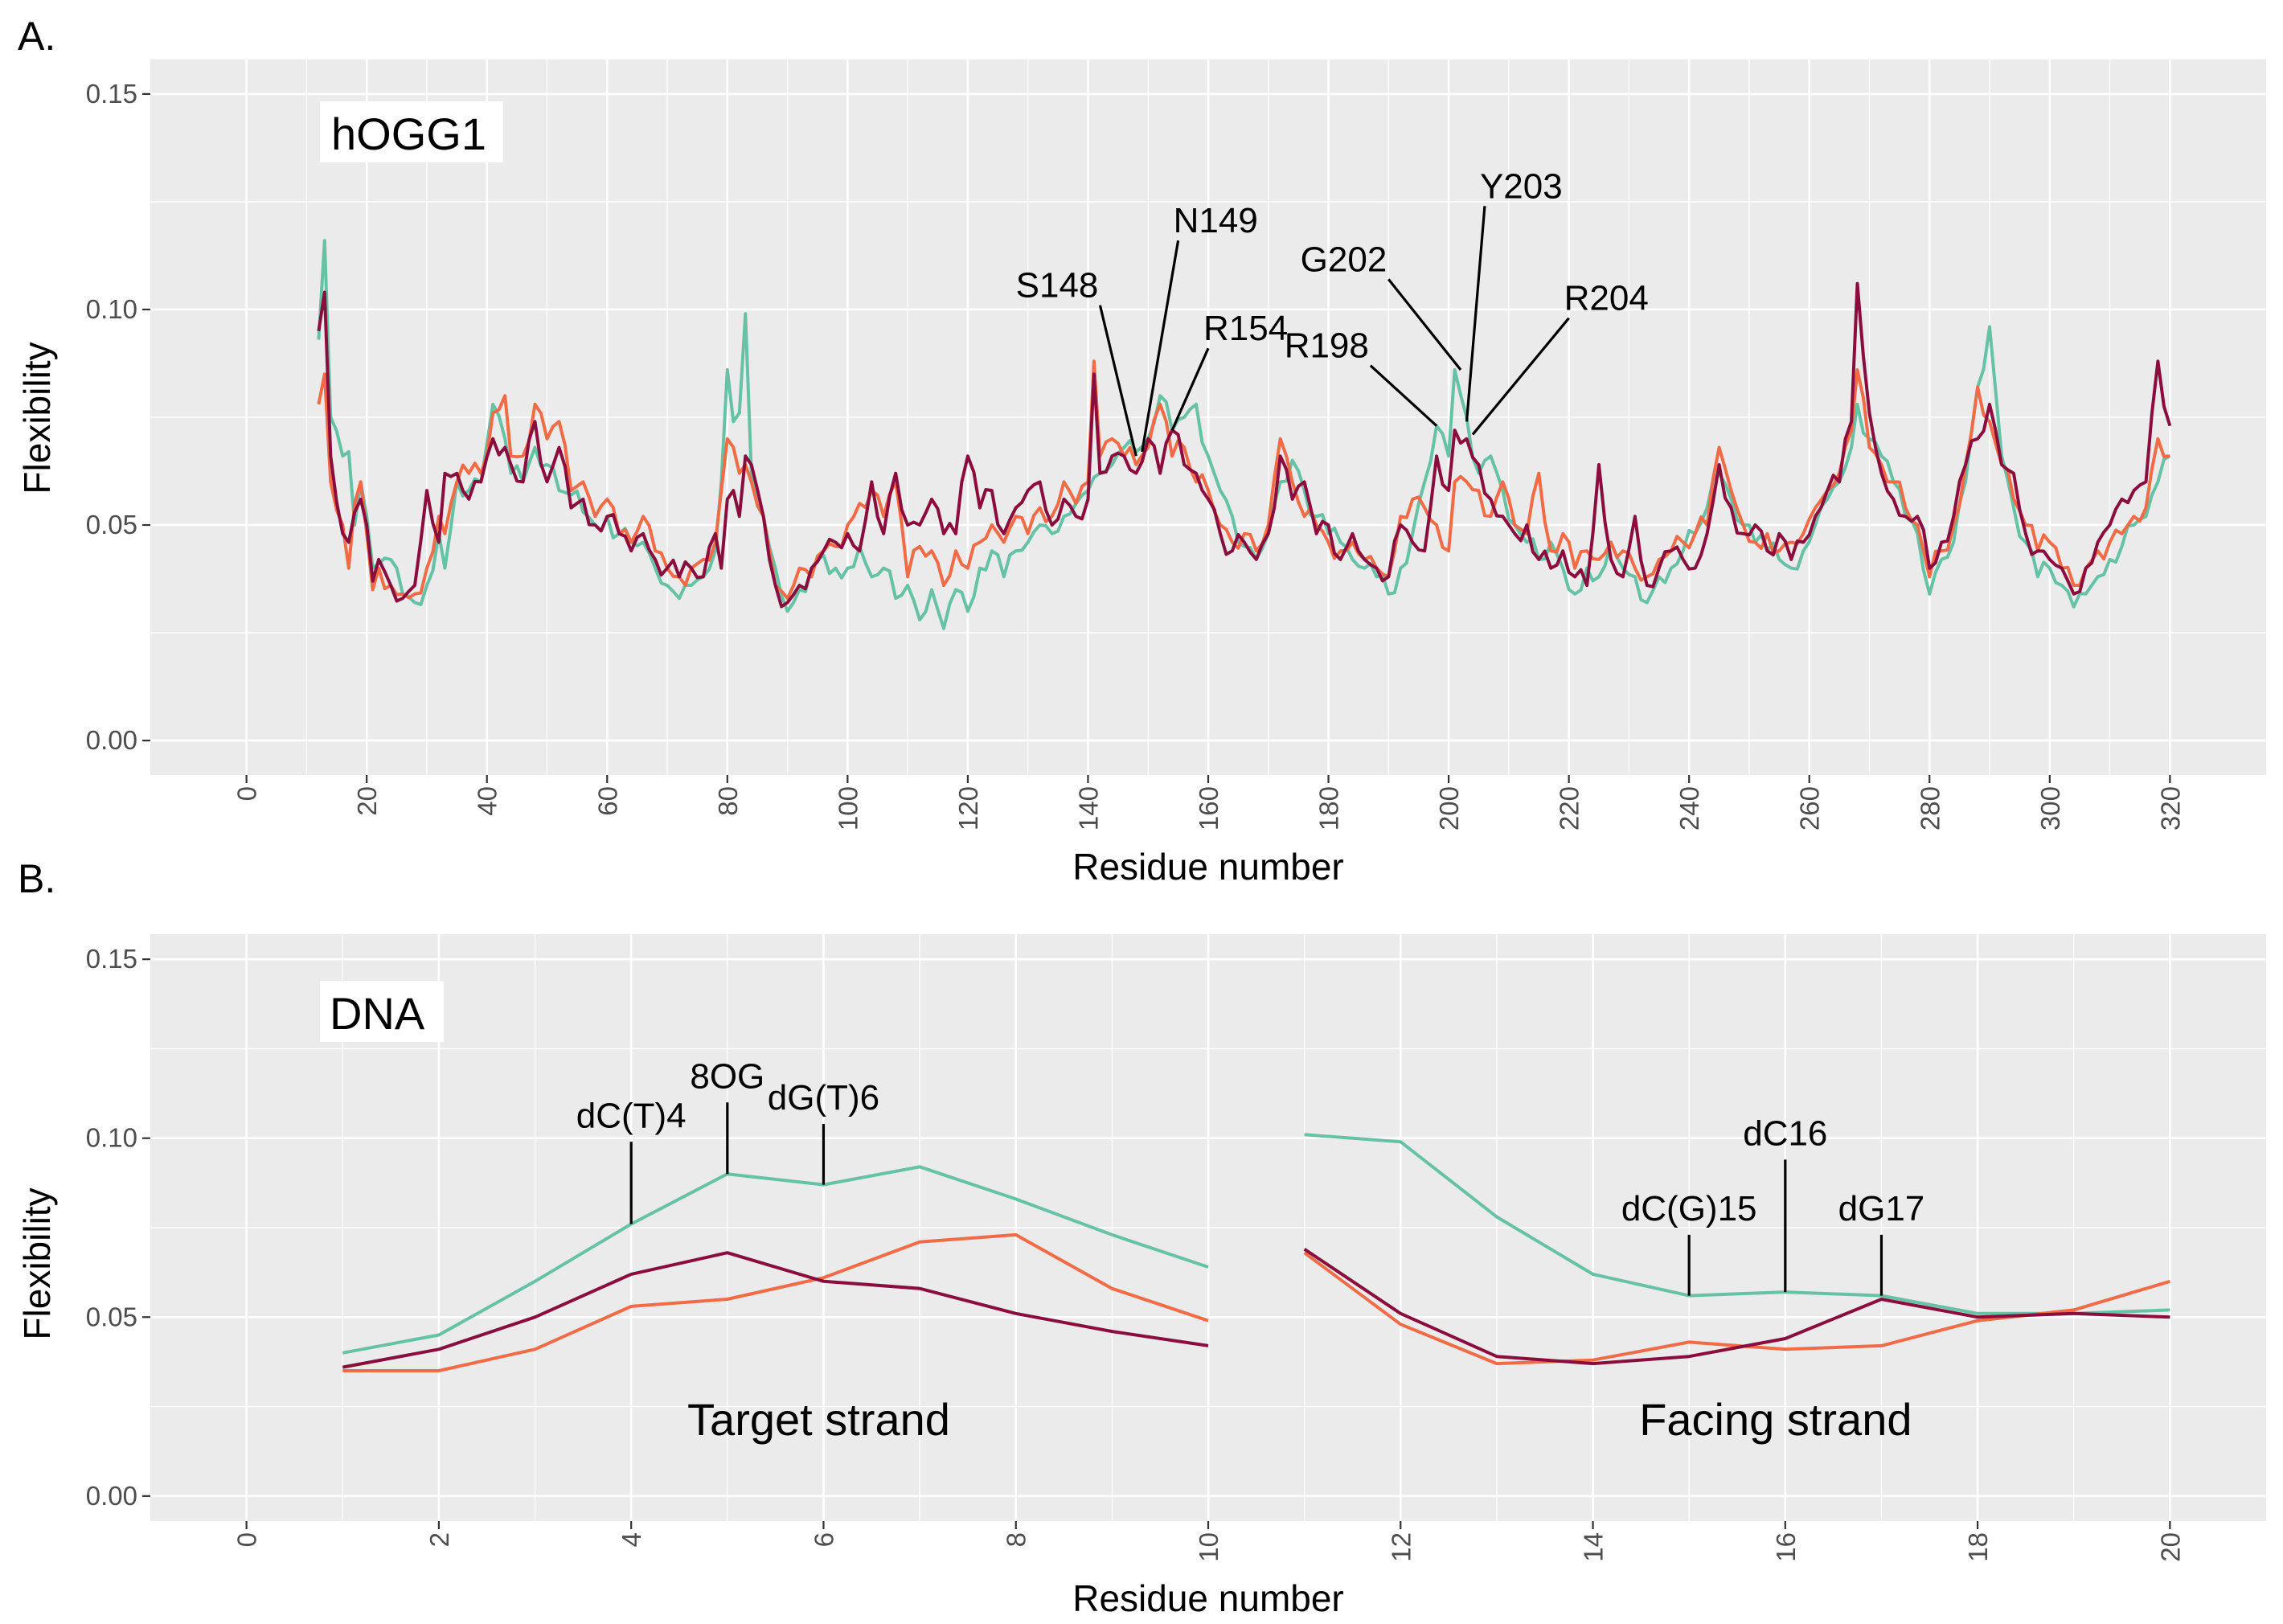  What do you see at coordinates (1775, 1419) in the screenshot?
I see `strand-label: Facing strand` at bounding box center [1775, 1419].